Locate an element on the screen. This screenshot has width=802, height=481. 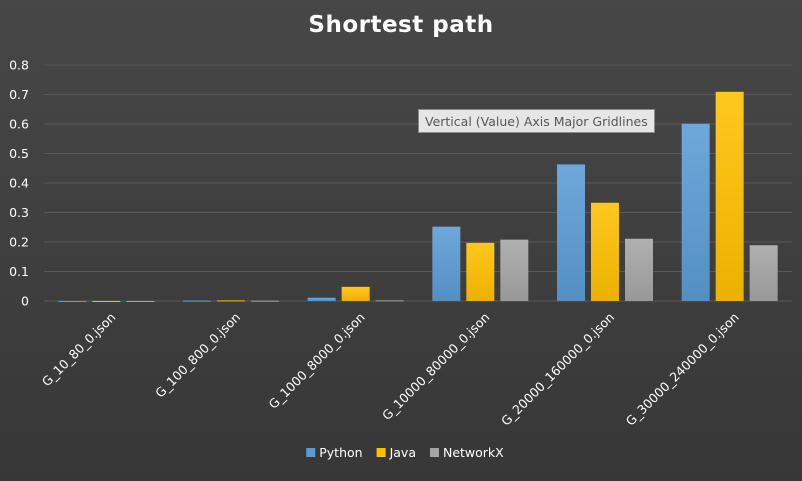
x-tick-label: G_10_80_0.json is located at coordinates (79, 350).